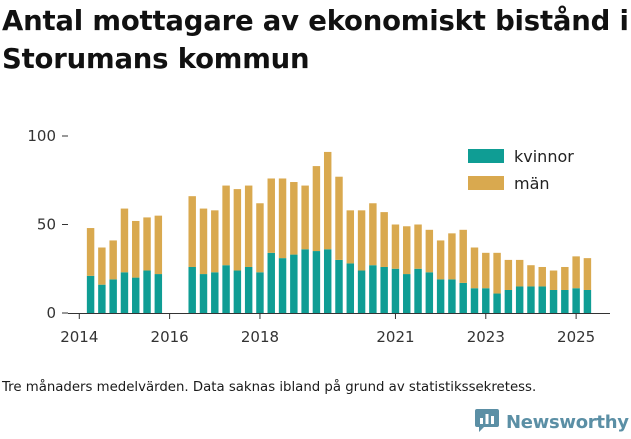  I want to click on x-tick-label-2014: 2014, so click(79, 337).